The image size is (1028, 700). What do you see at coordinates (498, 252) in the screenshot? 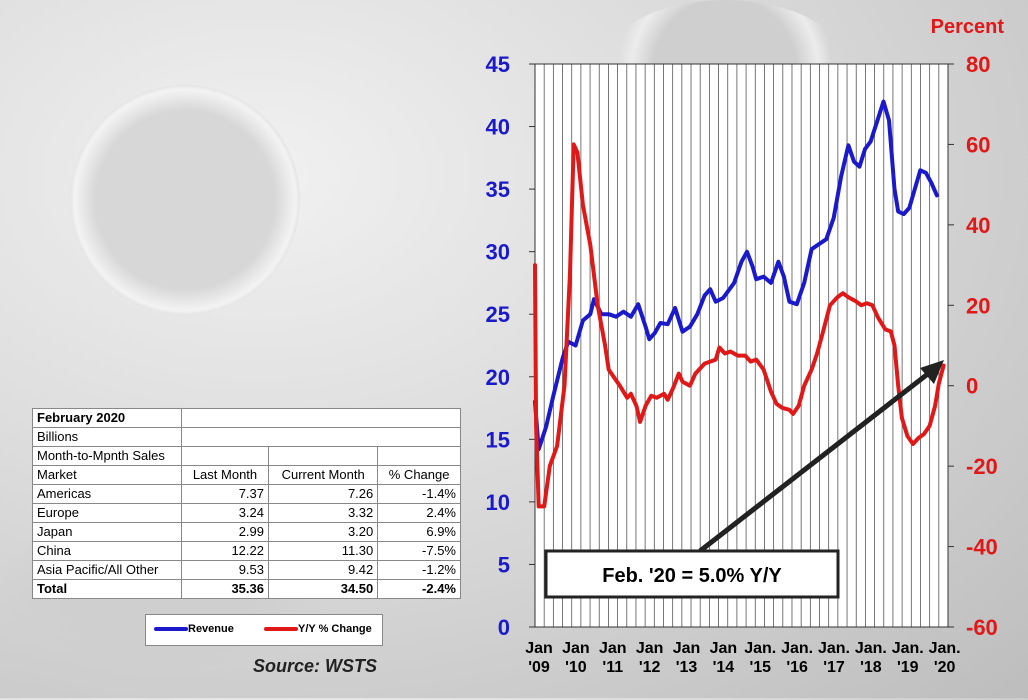
I see `left-tick-label: 30` at bounding box center [498, 252].